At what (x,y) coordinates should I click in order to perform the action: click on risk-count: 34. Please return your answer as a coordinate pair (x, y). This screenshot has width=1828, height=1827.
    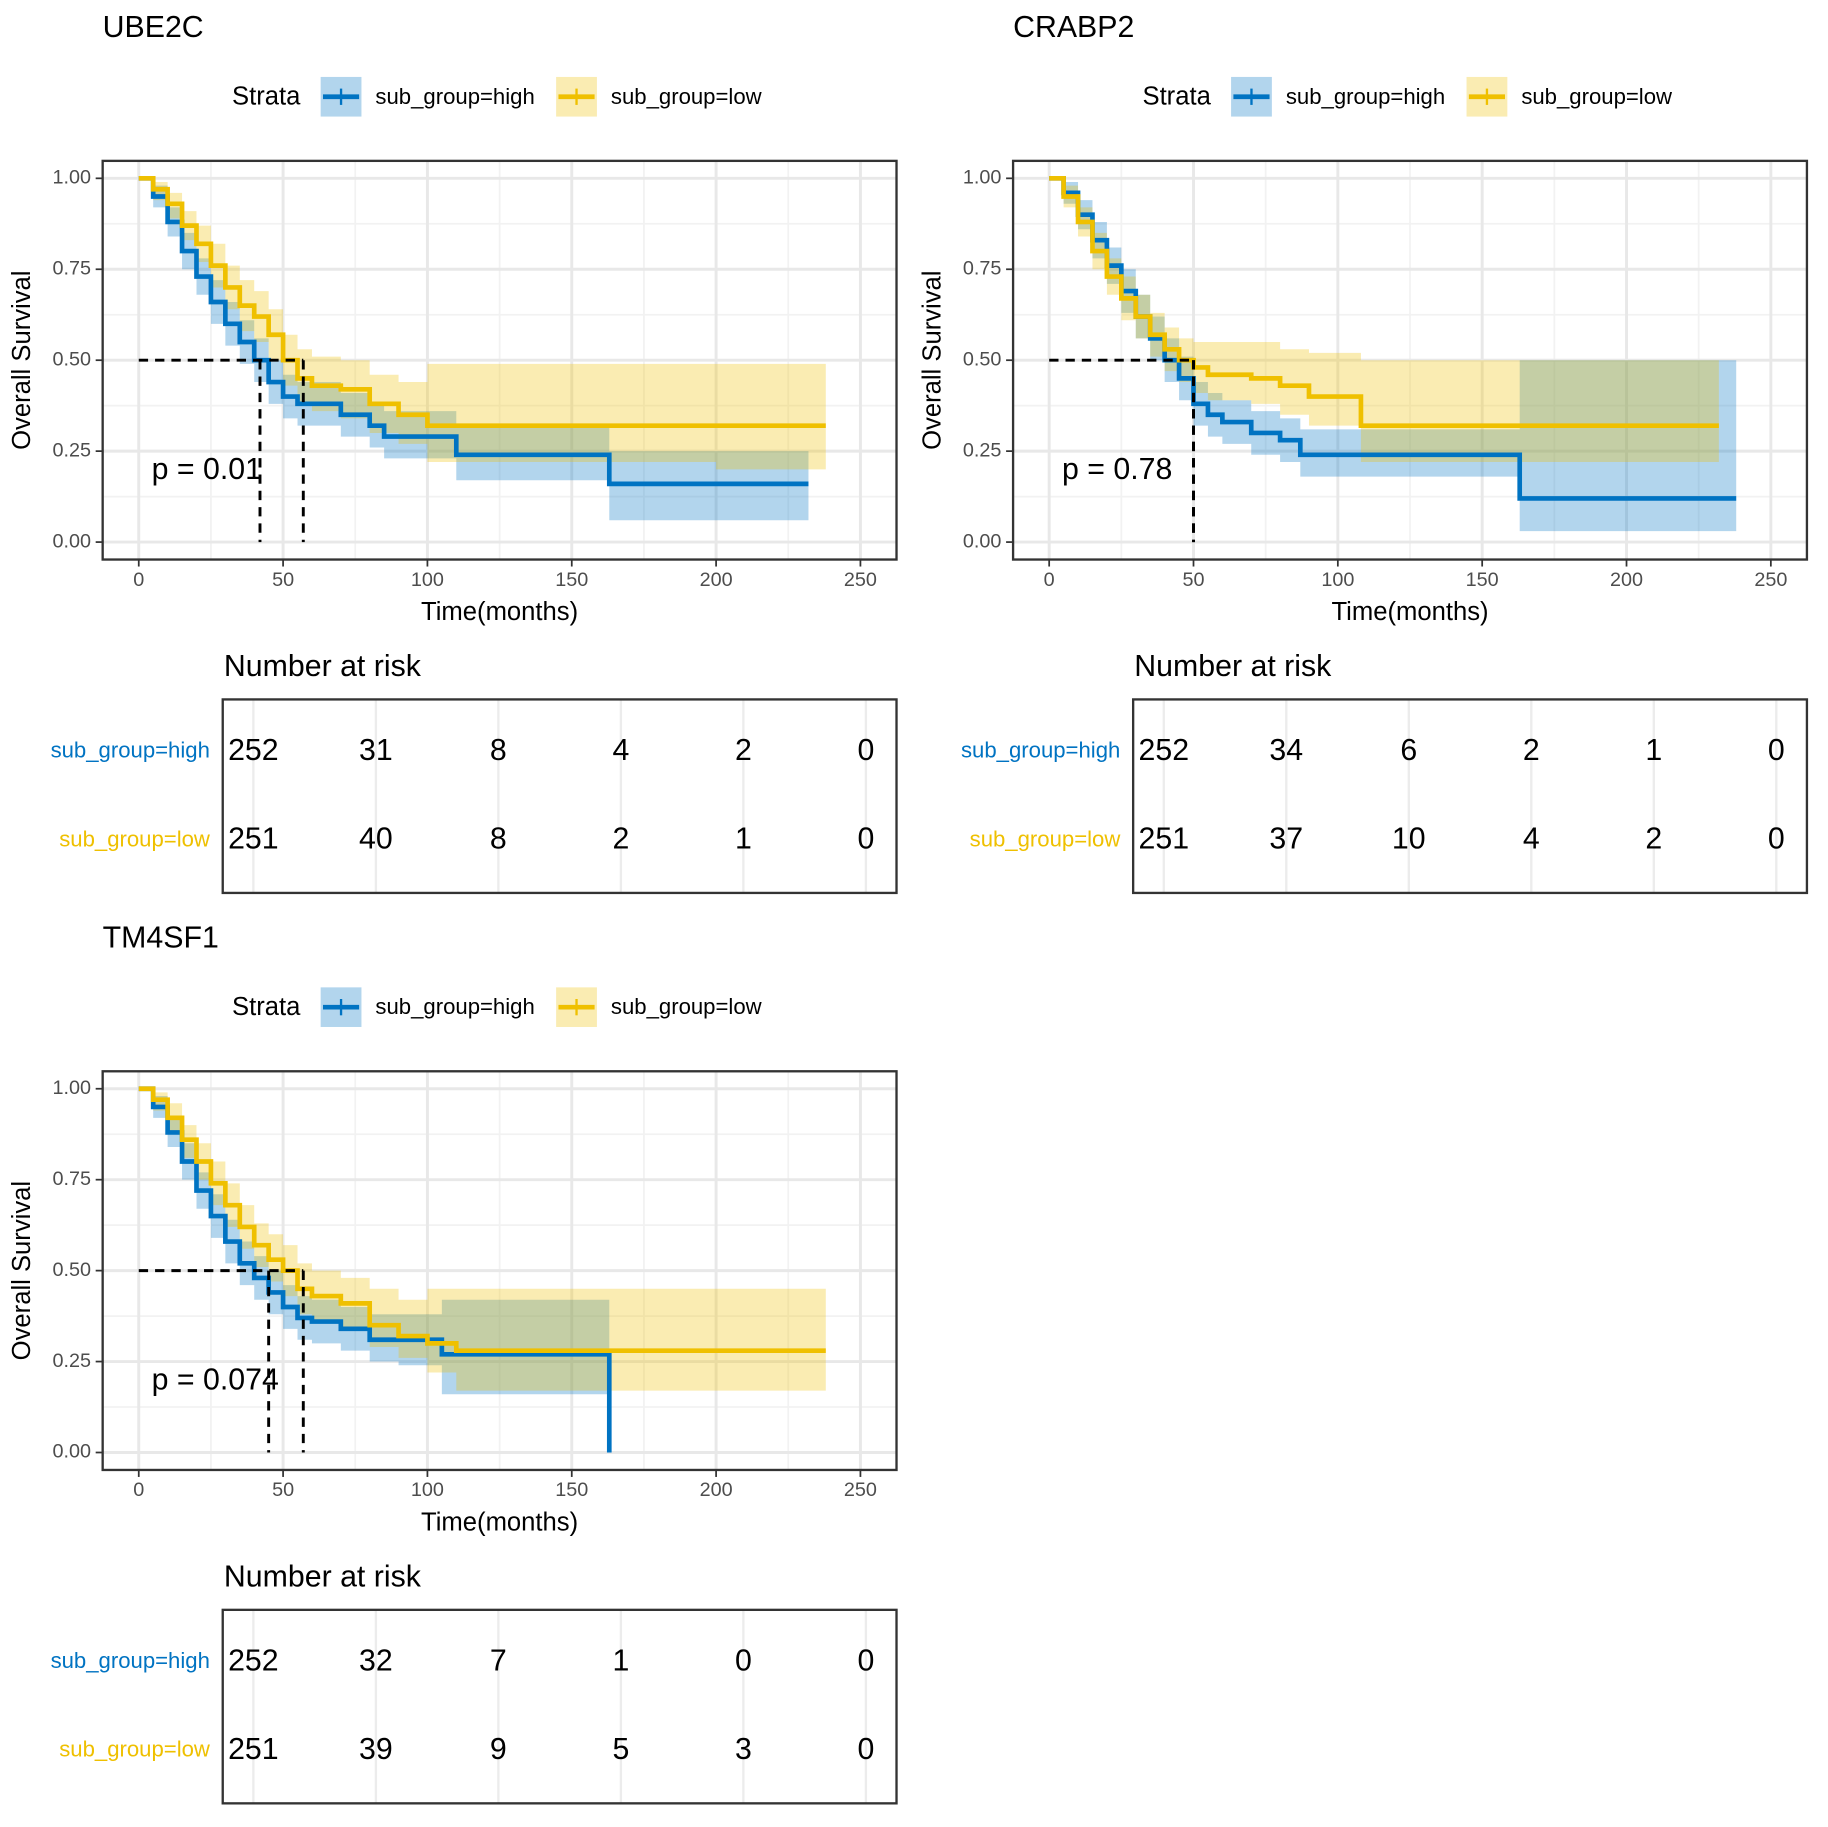
    Looking at the image, I should click on (1286, 750).